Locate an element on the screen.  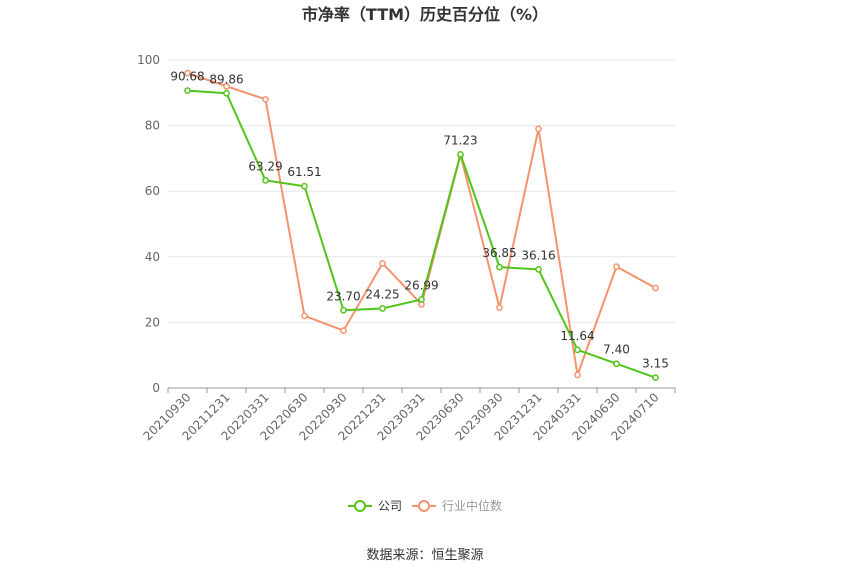
data-source: 数据来源：恒生聚源 is located at coordinates (424, 555).